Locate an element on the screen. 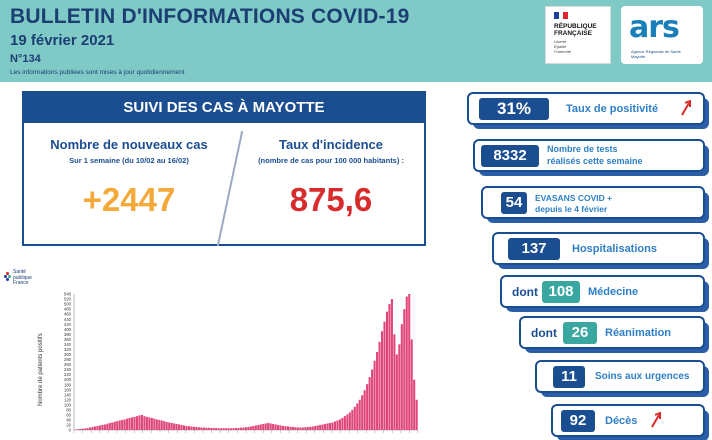 This screenshot has height=440, width=712. bulletin-date: 19 février 2021 is located at coordinates (62, 40).